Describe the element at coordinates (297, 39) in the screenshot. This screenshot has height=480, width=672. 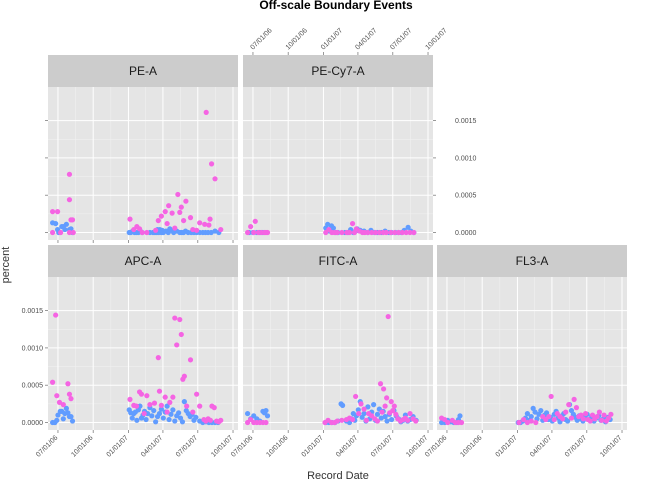
I see `x-tick-label: 10/01/06` at that location.